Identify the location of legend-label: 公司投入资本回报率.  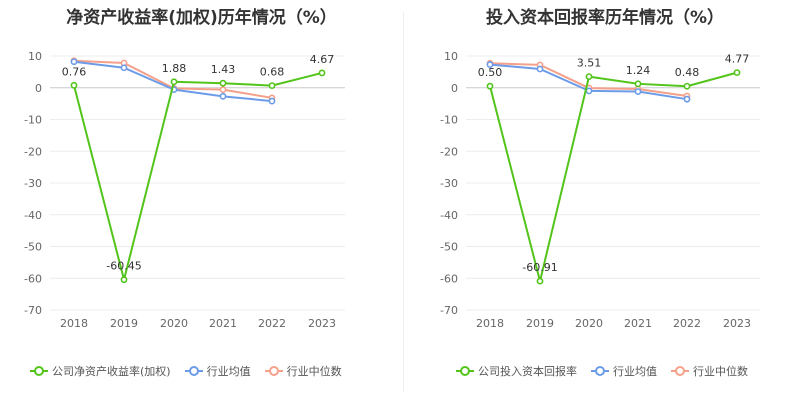
(527, 371).